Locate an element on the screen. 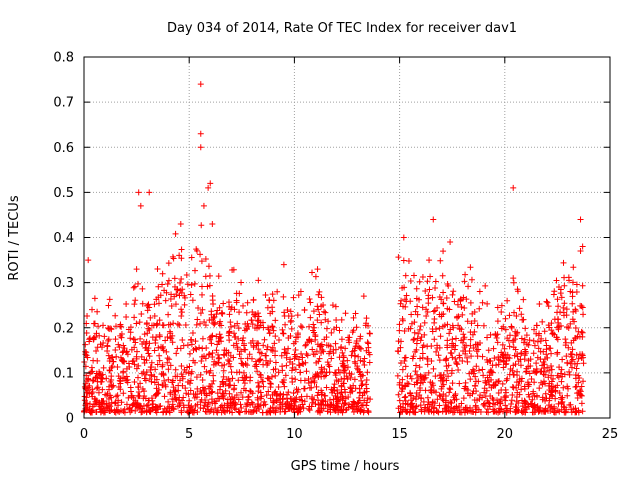 The width and height of the screenshot is (640, 485). y-tick-label: 0.5 is located at coordinates (63, 193).